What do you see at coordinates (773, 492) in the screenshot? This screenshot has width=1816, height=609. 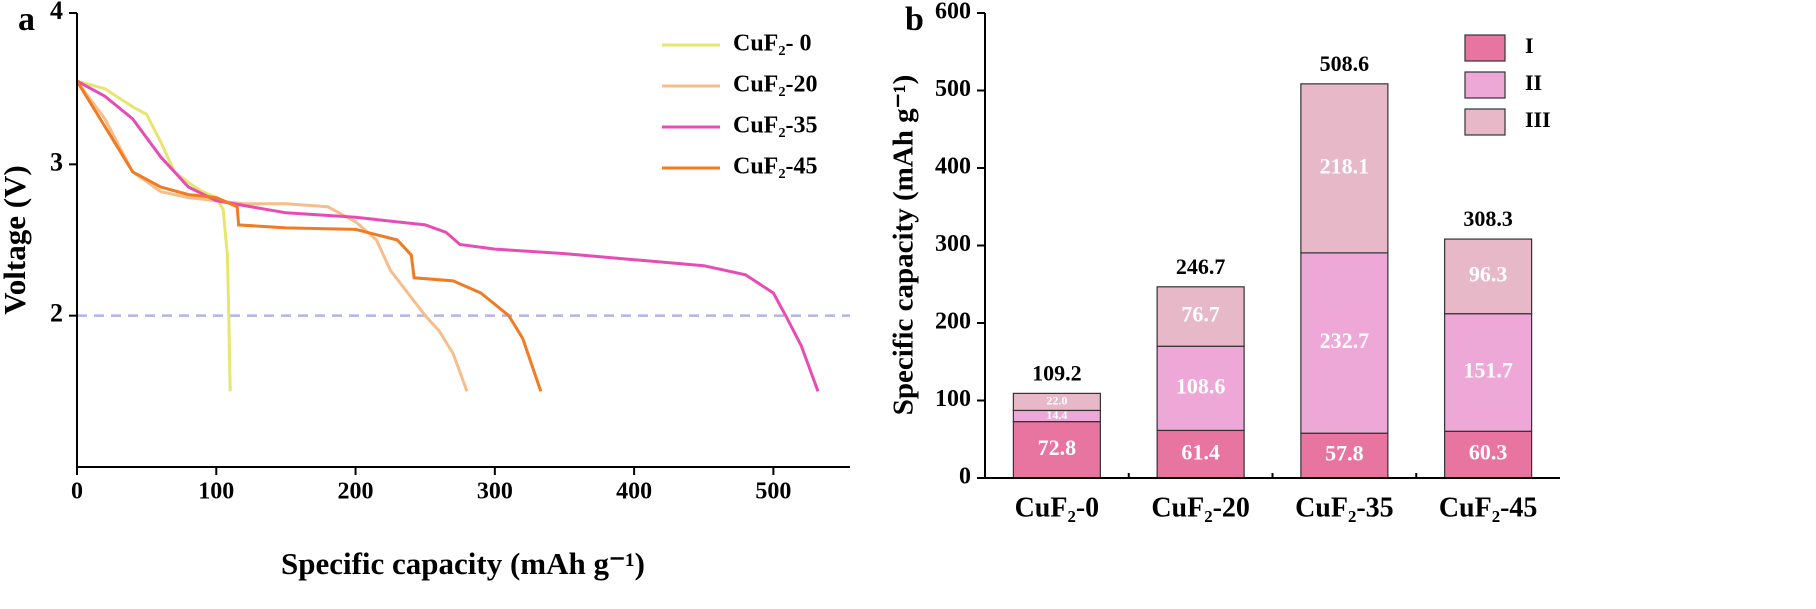 I see `x-tick-label: 500` at bounding box center [773, 492].